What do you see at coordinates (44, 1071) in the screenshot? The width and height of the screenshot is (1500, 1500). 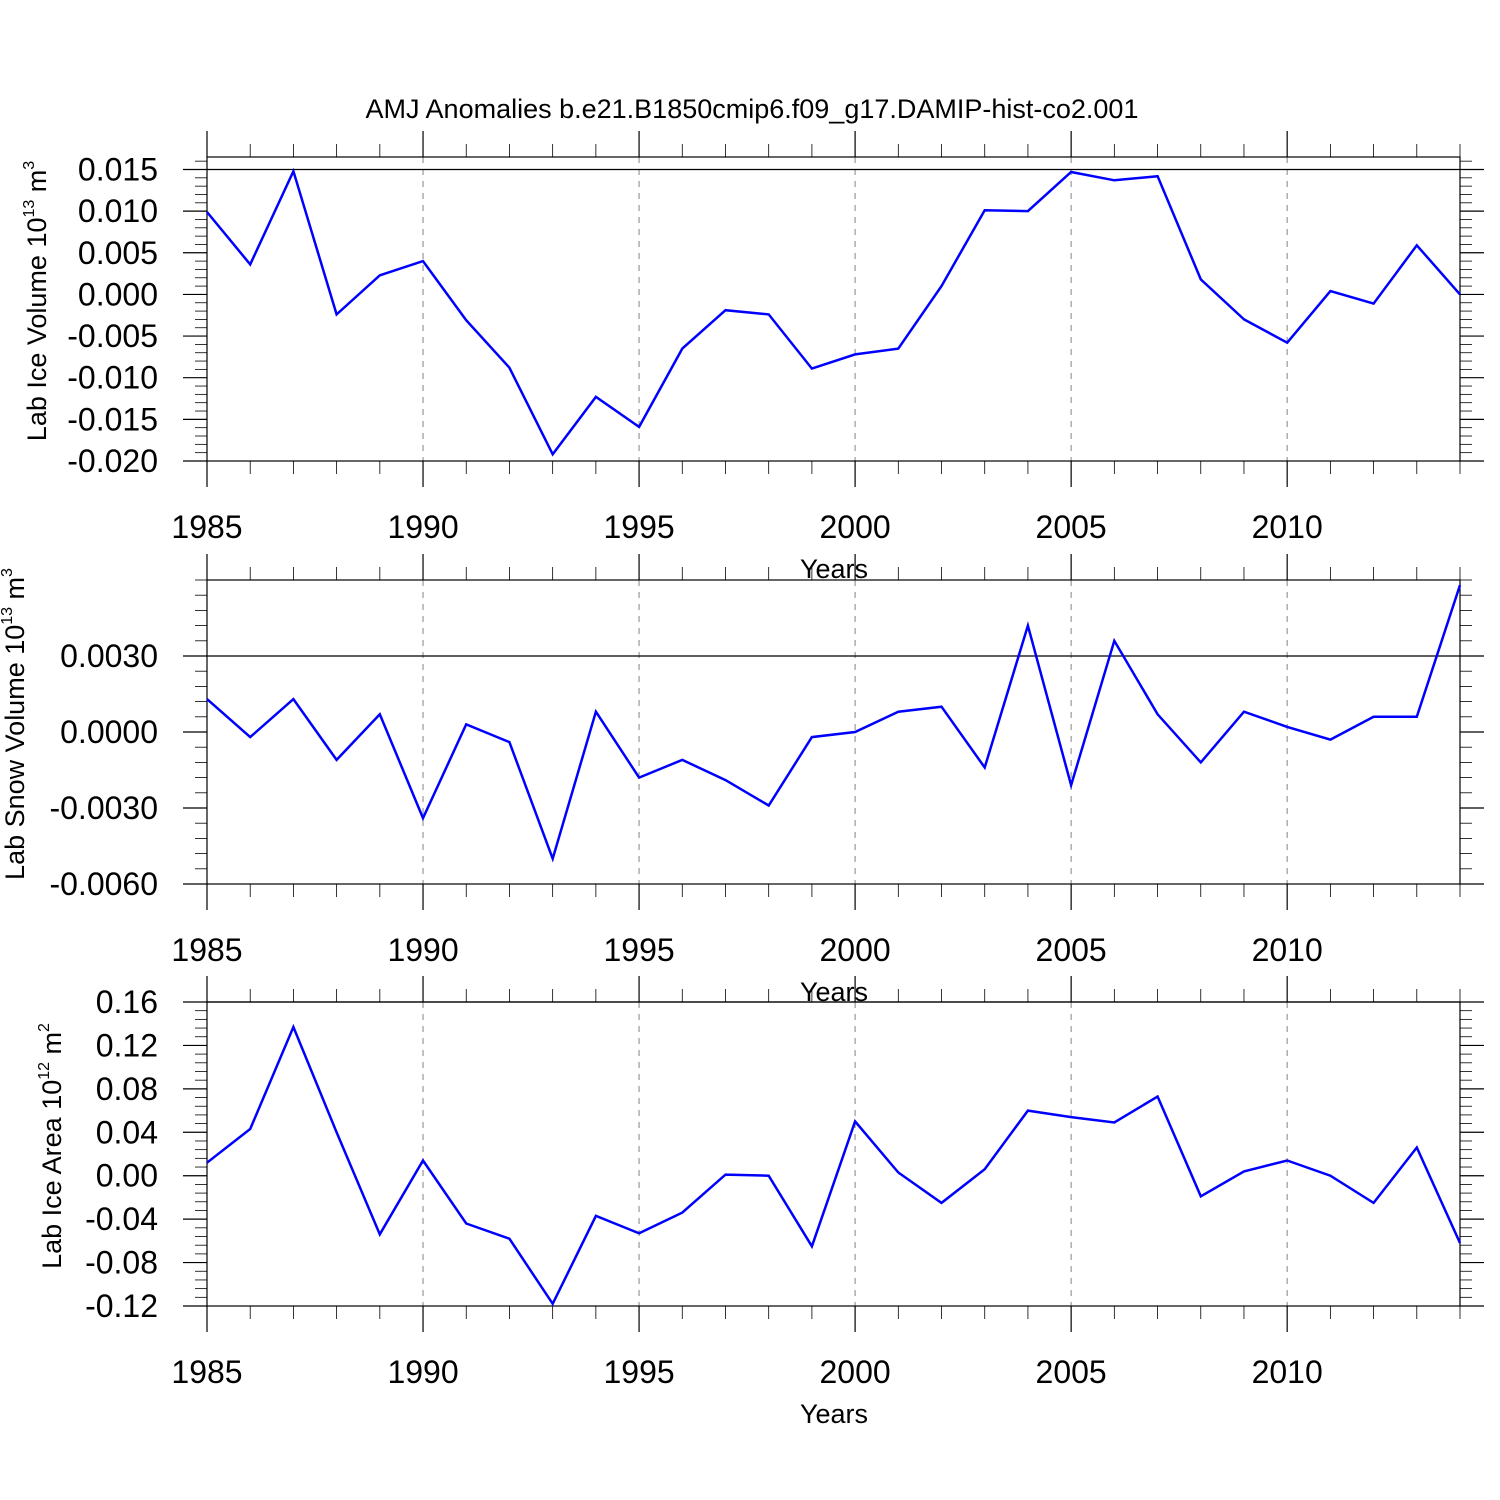 I see `y-axis-label-exponent: 12` at bounding box center [44, 1071].